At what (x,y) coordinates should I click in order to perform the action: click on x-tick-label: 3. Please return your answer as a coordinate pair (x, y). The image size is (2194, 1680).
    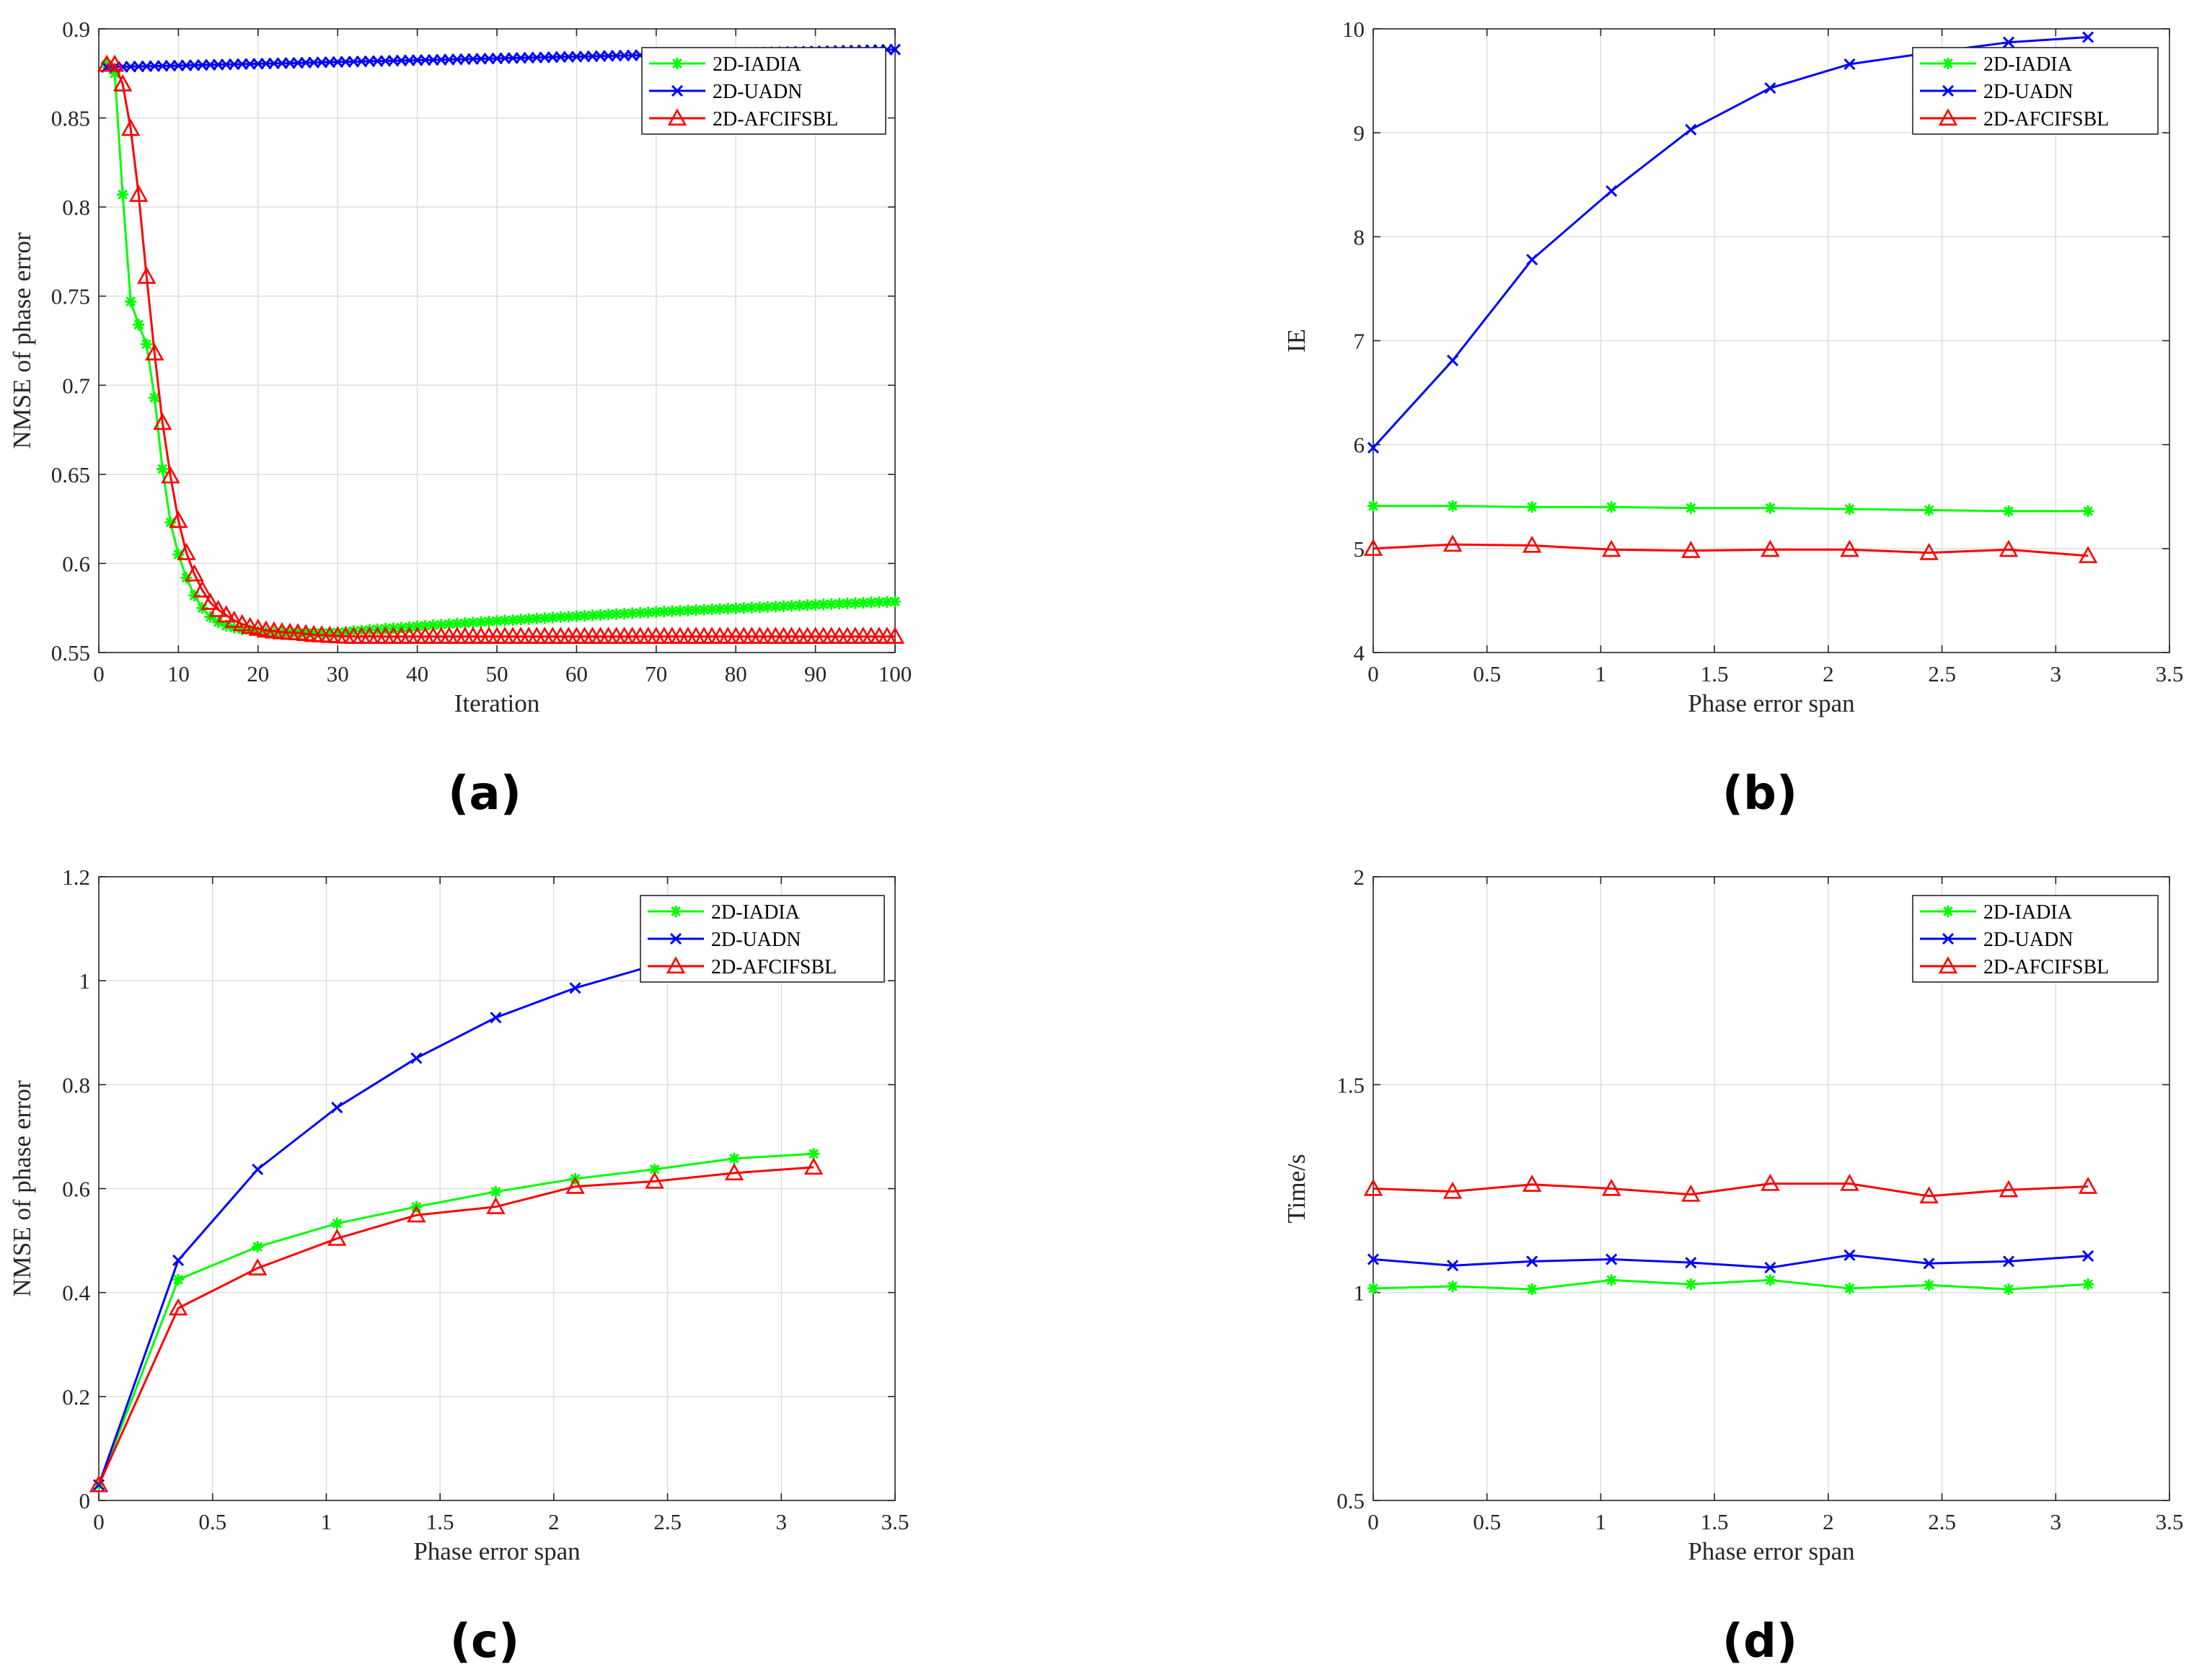
    Looking at the image, I should click on (2056, 673).